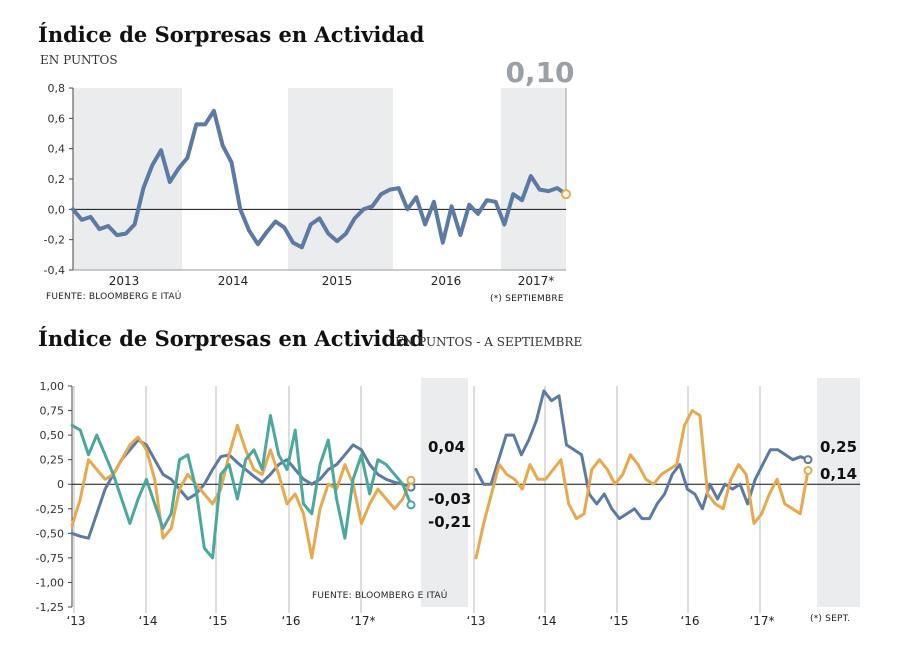 Image resolution: width=900 pixels, height=649 pixels. Describe the element at coordinates (449, 522) in the screenshot. I see `end-value-label: -0,21` at that location.